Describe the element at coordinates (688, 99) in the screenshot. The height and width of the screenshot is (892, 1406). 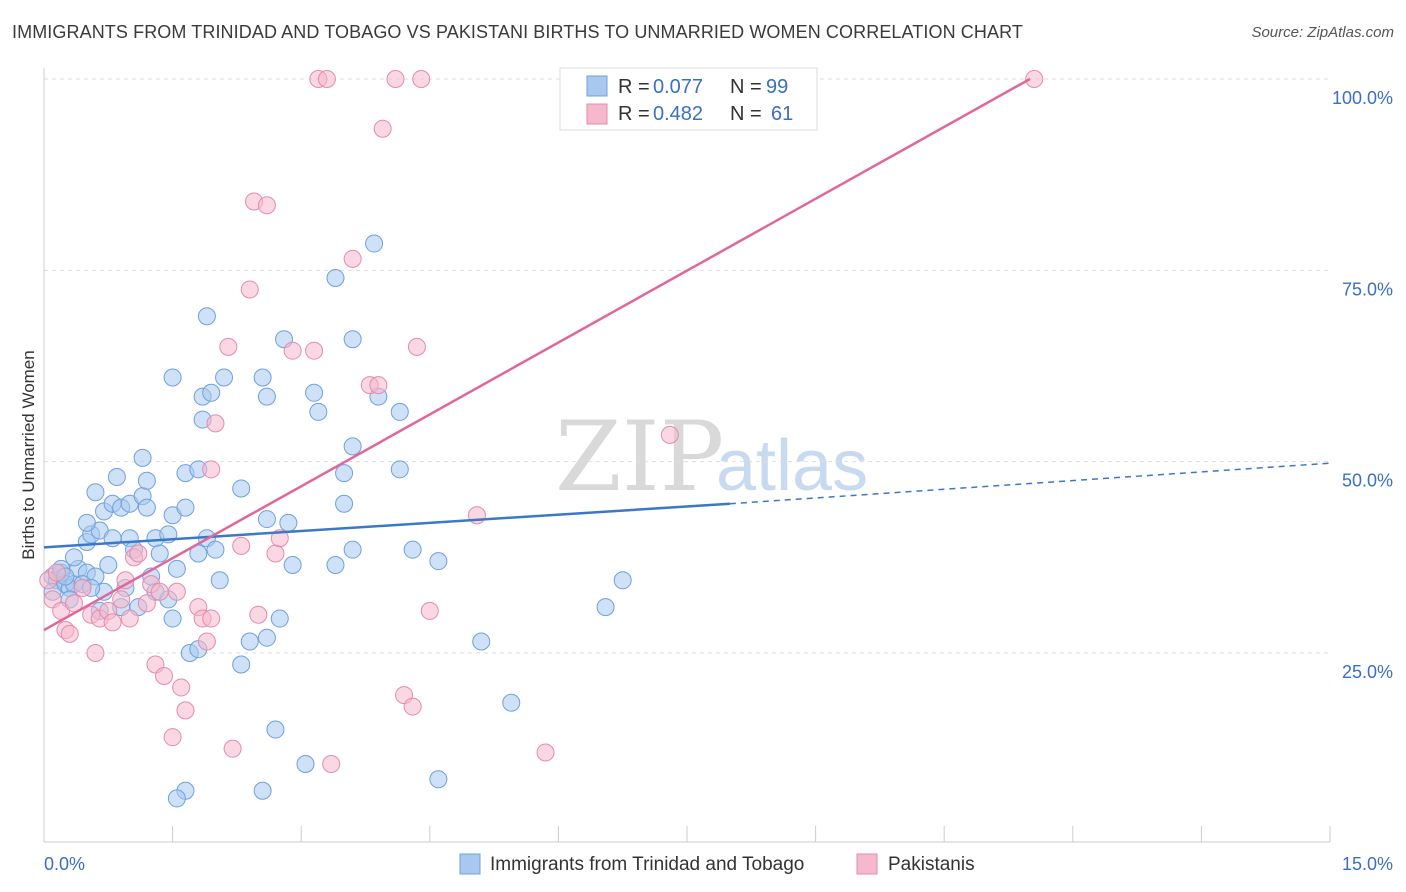
I see `stats-legend: R = 0.077 N = 99 R = 0.482 N = 61` at that location.